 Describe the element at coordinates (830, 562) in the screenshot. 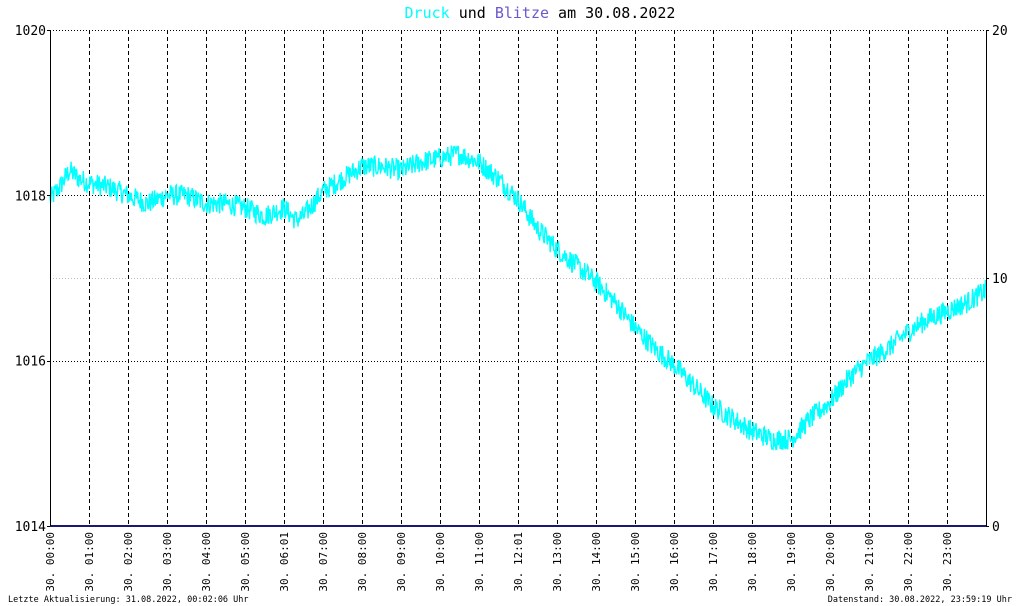

I see `x-tick-label: 30. 20:00` at that location.